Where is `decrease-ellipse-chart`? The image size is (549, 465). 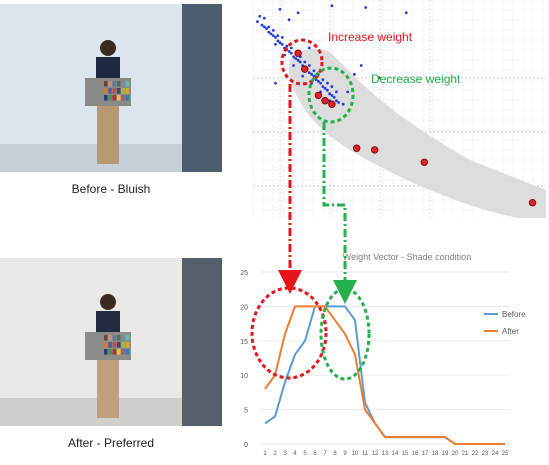
decrease-ellipse-chart is located at coordinates (345, 334).